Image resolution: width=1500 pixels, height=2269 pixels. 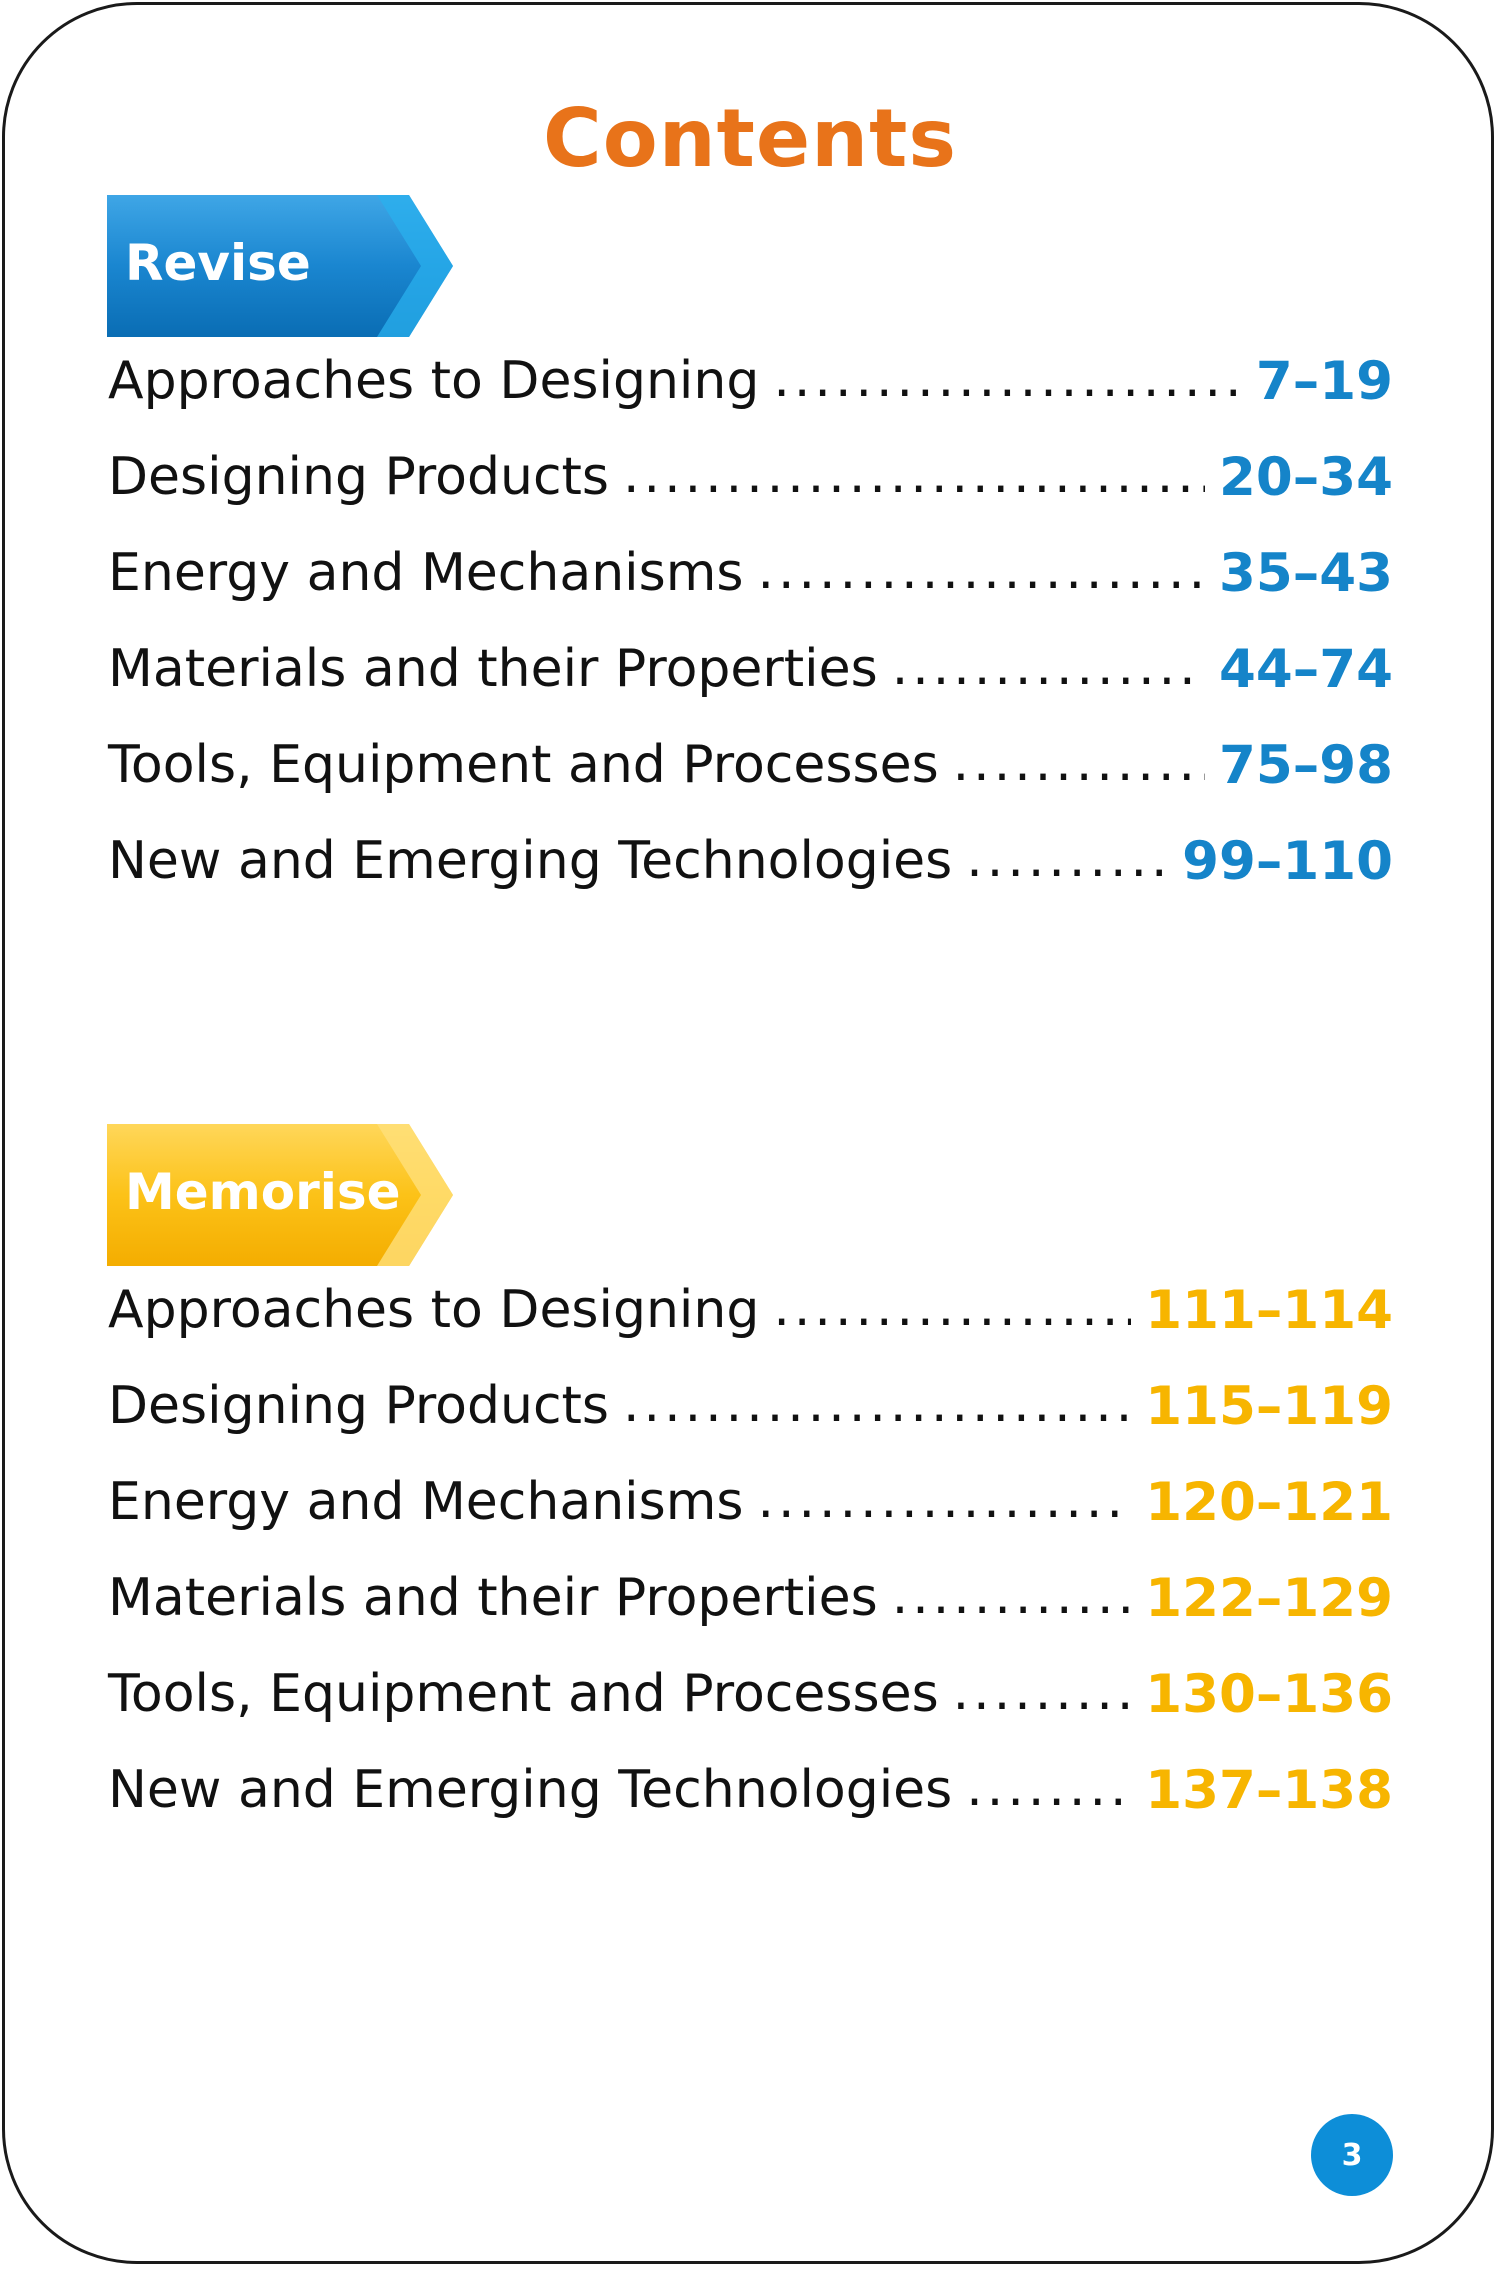 I want to click on toc-row: Designing Products 115–119, so click(x=750, y=1406).